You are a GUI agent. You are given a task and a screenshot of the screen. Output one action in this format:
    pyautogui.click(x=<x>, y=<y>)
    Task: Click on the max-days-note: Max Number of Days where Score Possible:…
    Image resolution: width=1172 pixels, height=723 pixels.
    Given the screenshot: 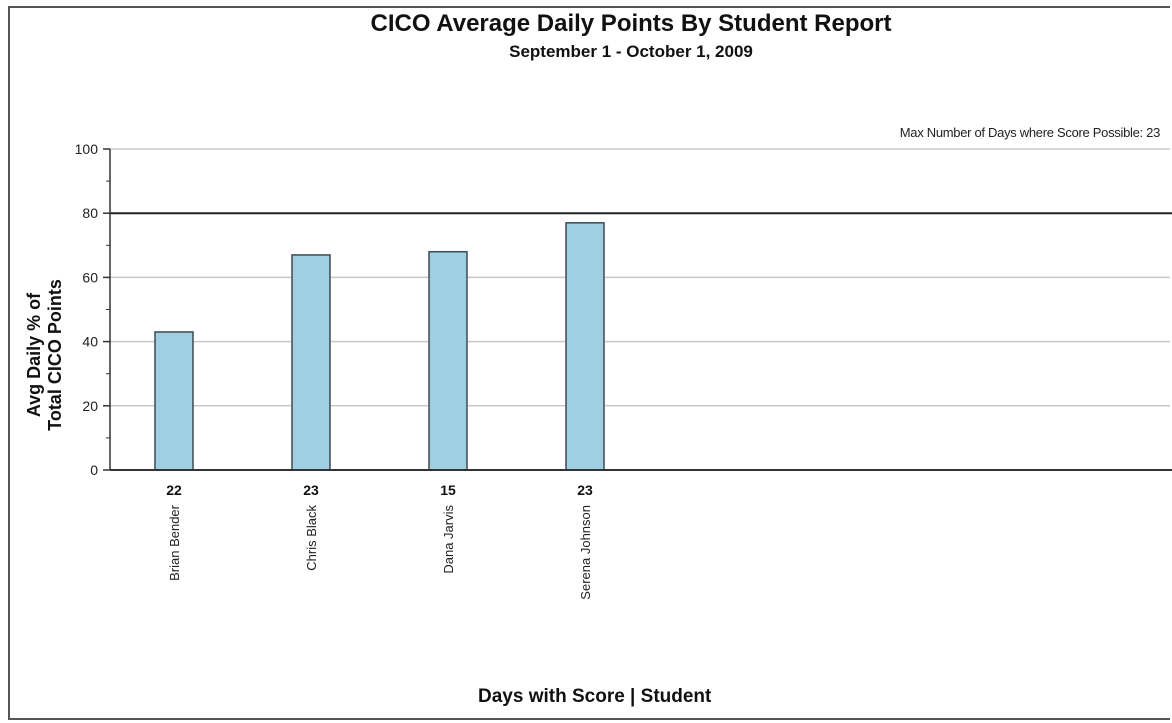 What is the action you would take?
    pyautogui.click(x=1030, y=132)
    